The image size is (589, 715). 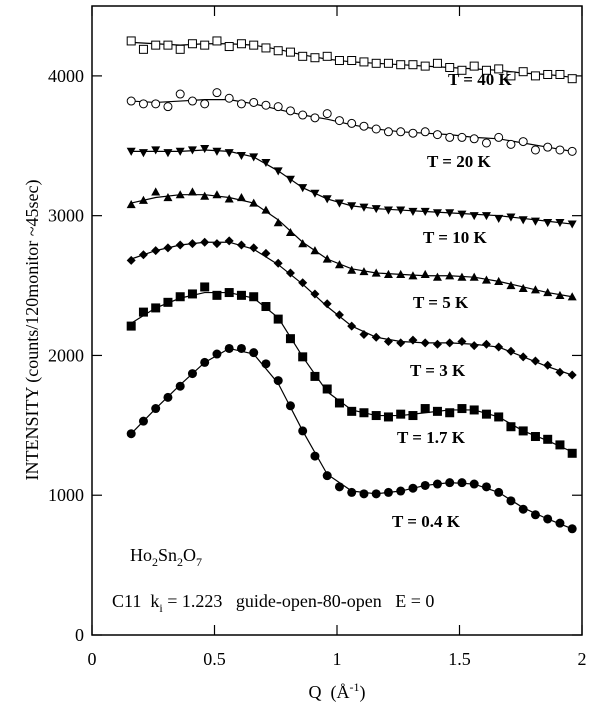 I want to click on x-label-sup: -1, so click(x=355, y=687).